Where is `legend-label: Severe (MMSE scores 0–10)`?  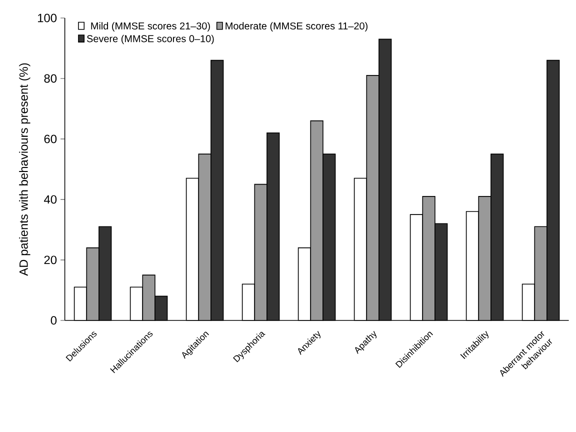
legend-label: Severe (MMSE scores 0–10) is located at coordinates (150, 39).